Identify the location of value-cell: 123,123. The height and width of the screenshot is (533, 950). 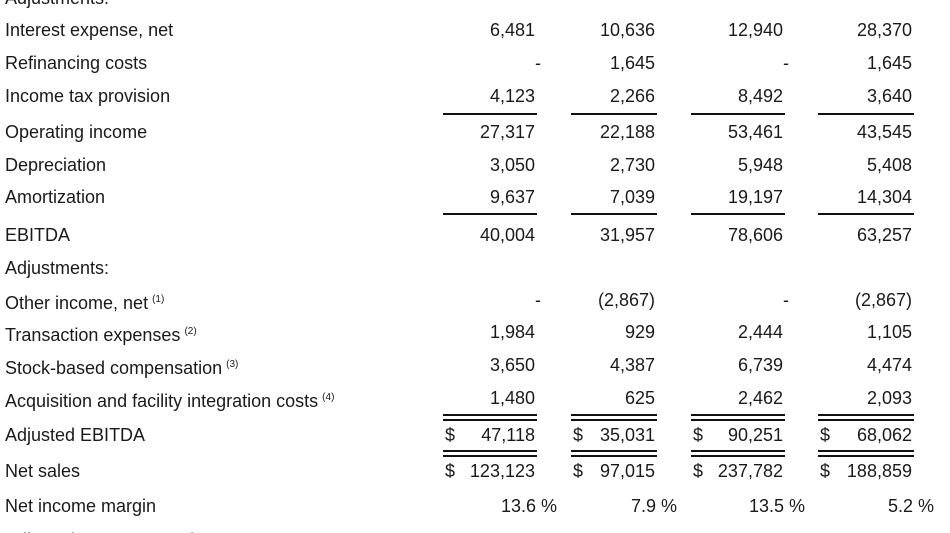
(502, 471).